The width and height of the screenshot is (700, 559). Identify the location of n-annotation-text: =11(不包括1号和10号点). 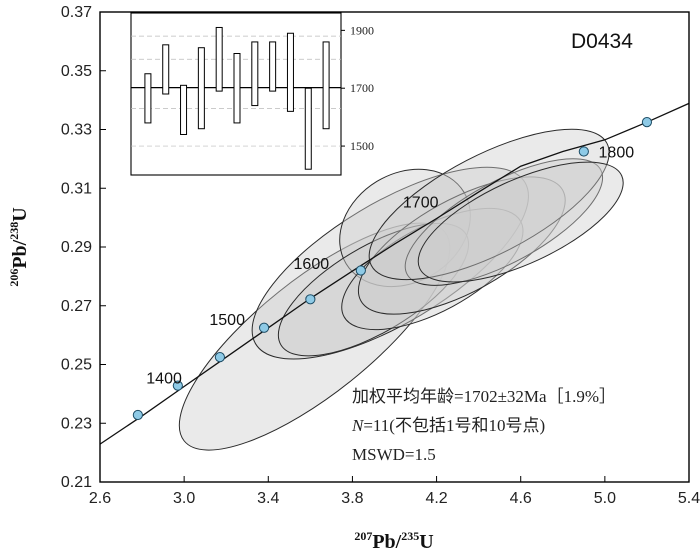
(454, 425).